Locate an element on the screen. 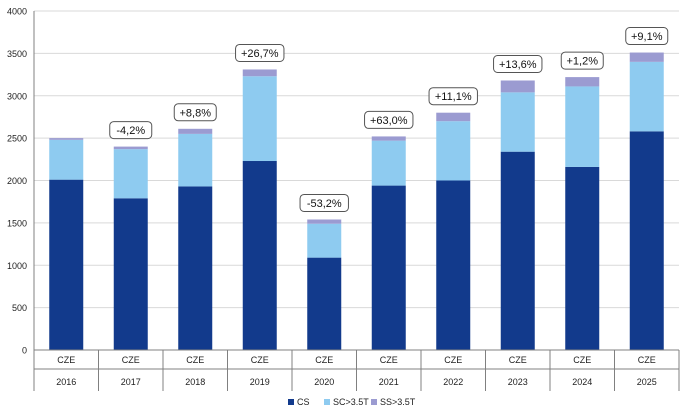  bar-ss-3-5t-2023 is located at coordinates (517, 86).